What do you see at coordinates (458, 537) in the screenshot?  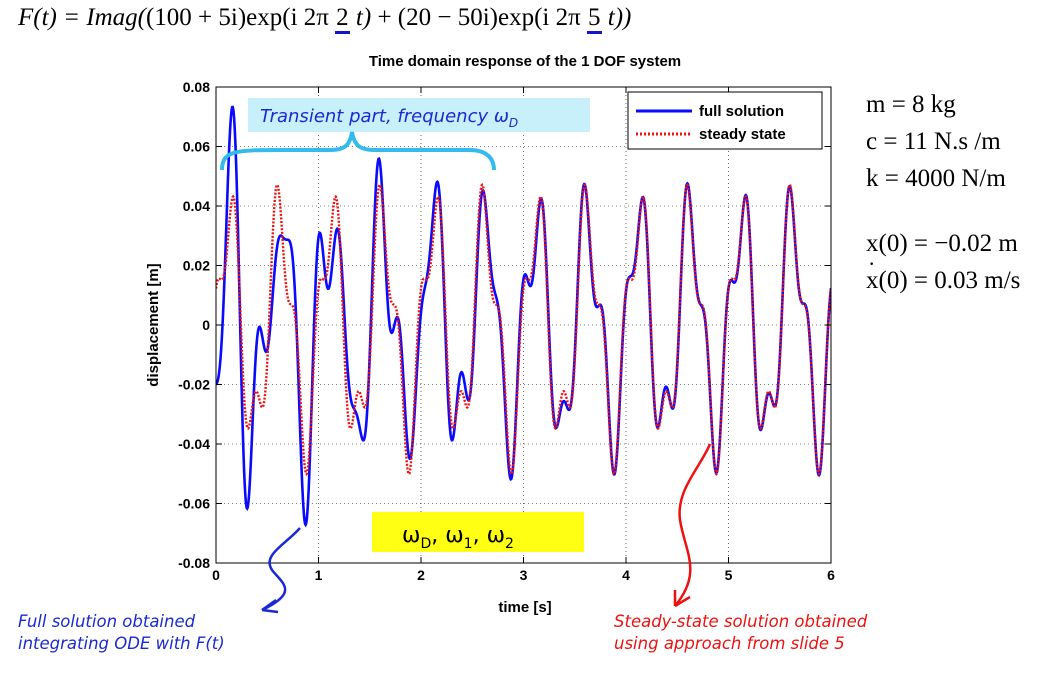 I see `omega-list: ωD, ω1, ω2` at bounding box center [458, 537].